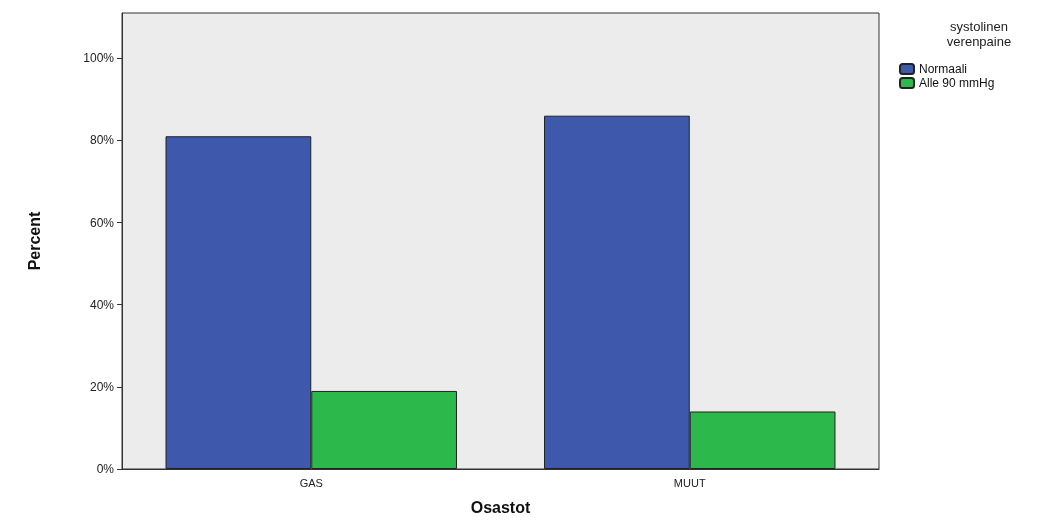 This screenshot has height=530, width=1047. I want to click on y-tick-label: 40%, so click(102, 304).